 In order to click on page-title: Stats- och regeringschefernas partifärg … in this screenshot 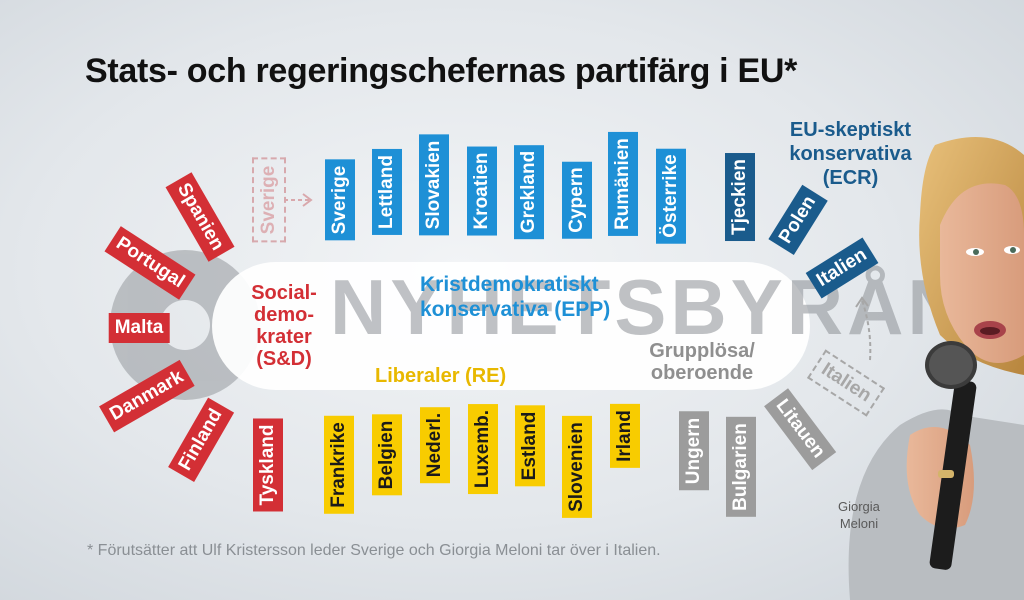, I will do `click(441, 71)`.